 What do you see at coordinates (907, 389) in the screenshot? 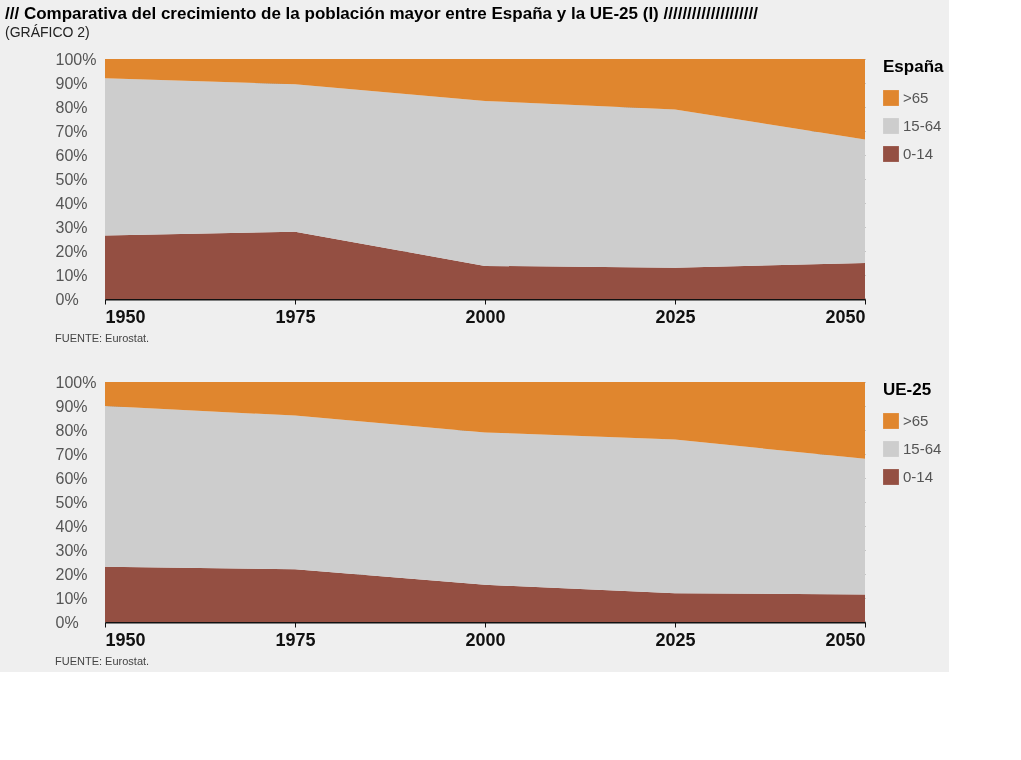
I see `legend-title: UE-25` at bounding box center [907, 389].